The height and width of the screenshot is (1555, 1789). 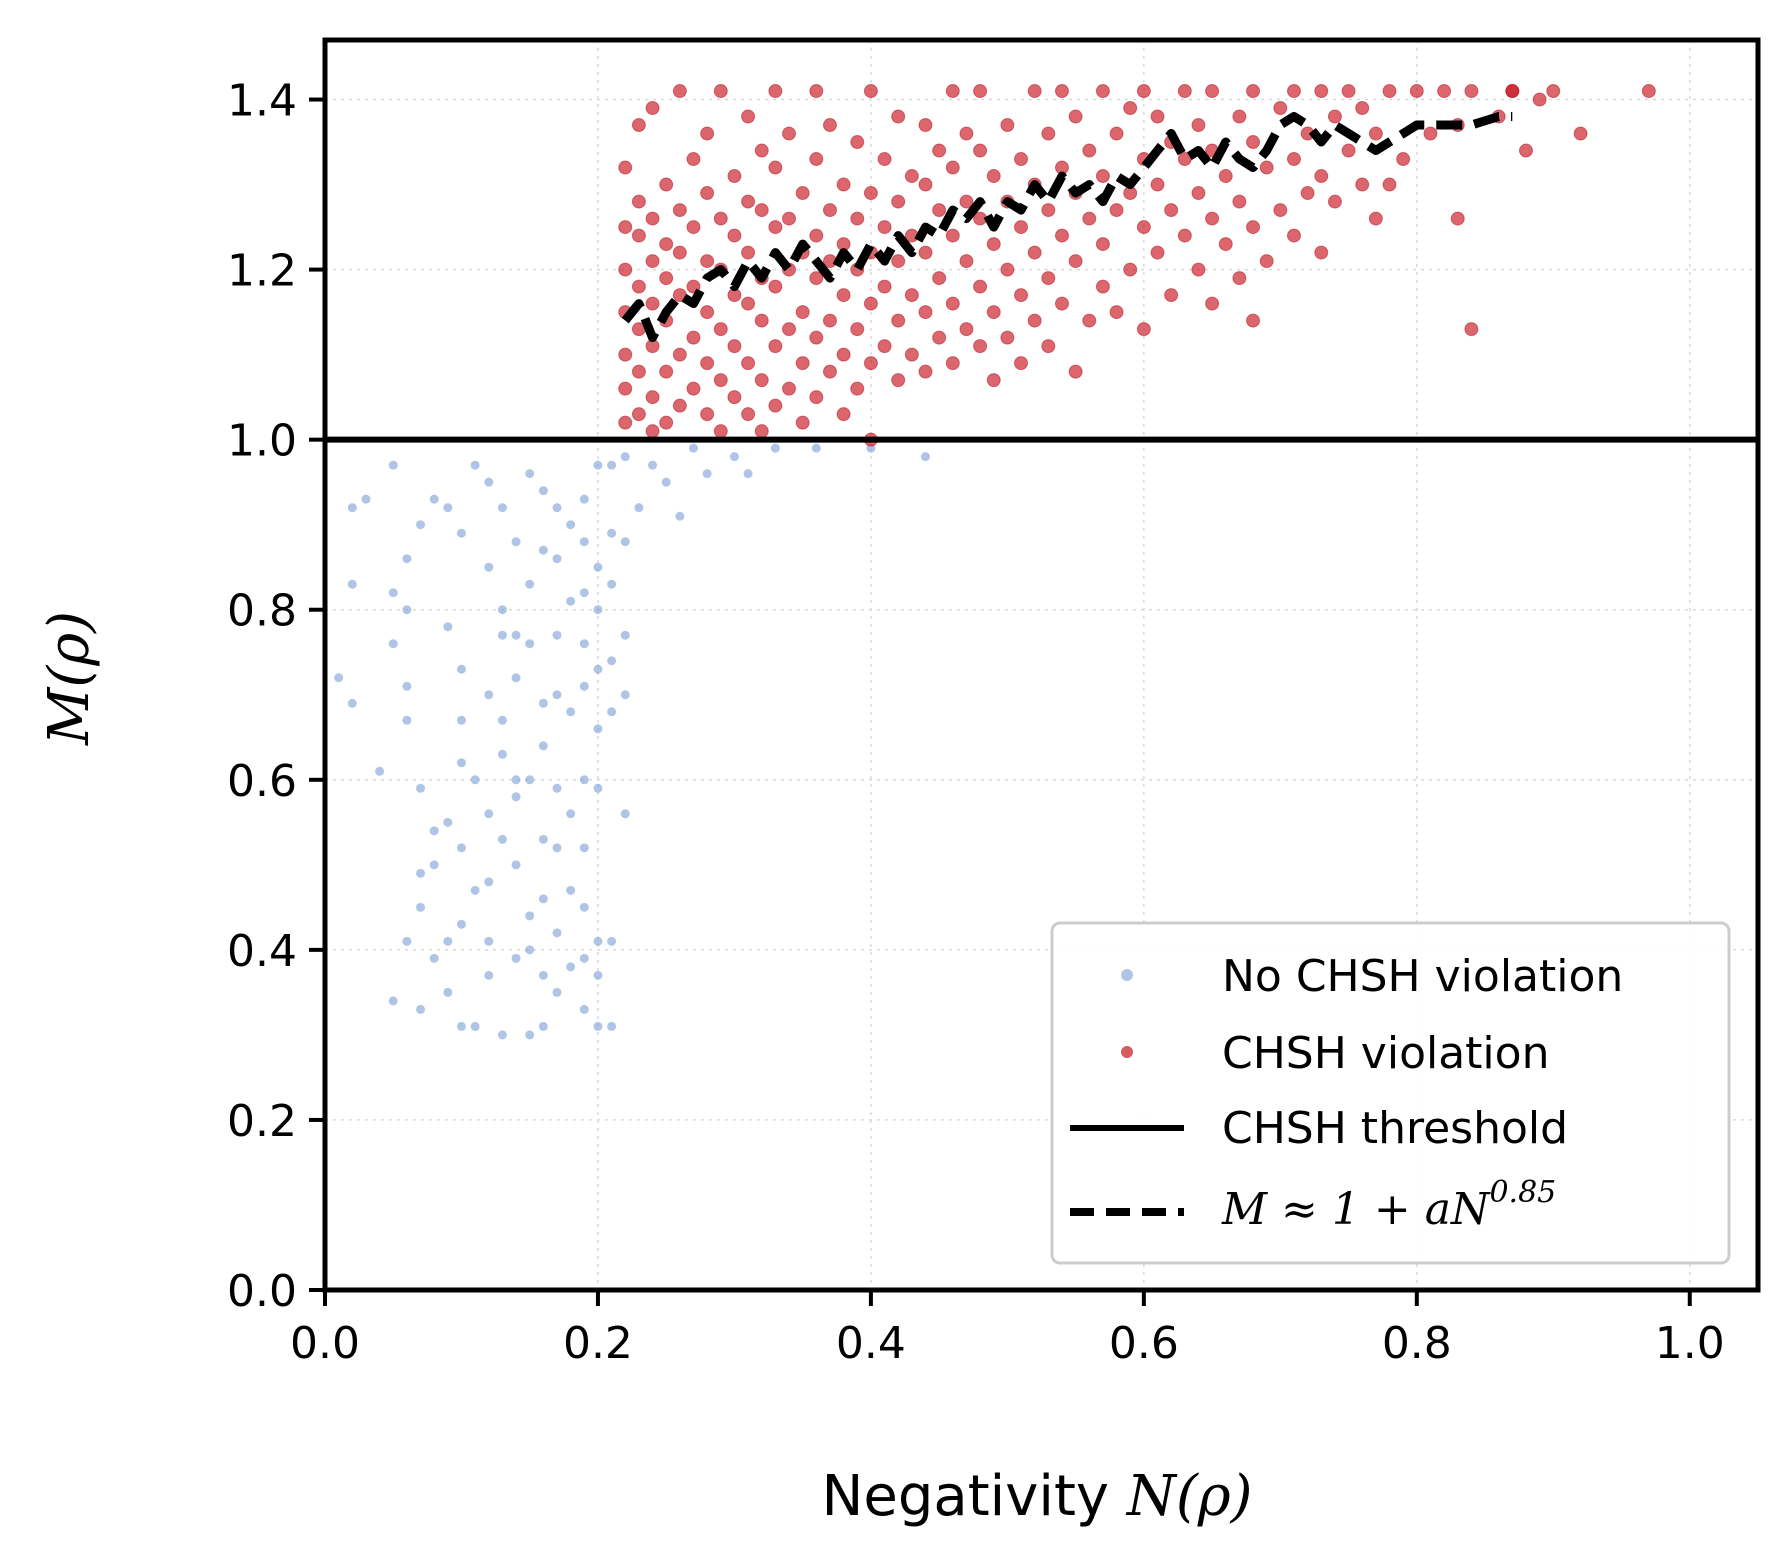 I want to click on x-tick-label: 0.0, so click(x=325, y=1343).